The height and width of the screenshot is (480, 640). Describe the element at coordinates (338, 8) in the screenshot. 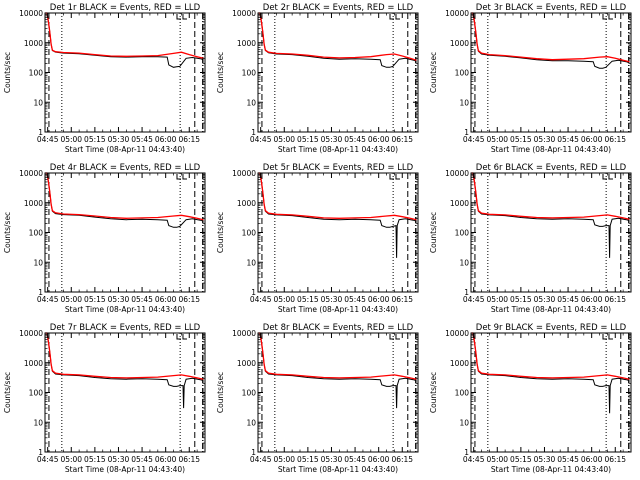

I see `chart-title: Det 2r BLACK = Events, RED = LLD` at that location.